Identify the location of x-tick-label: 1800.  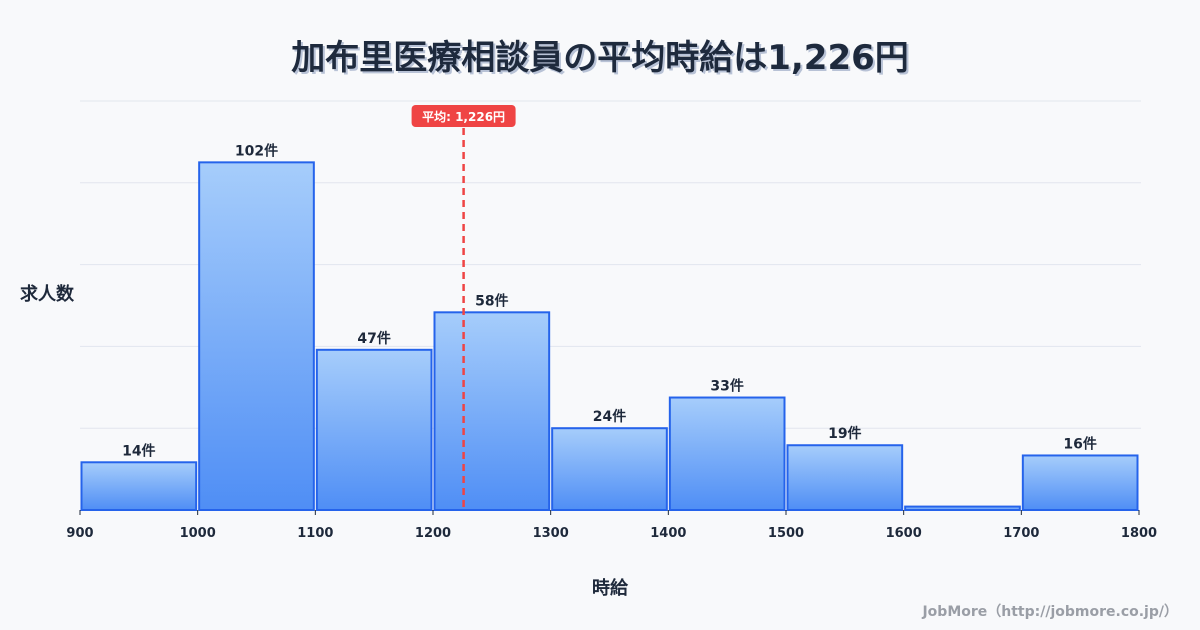
(1139, 533).